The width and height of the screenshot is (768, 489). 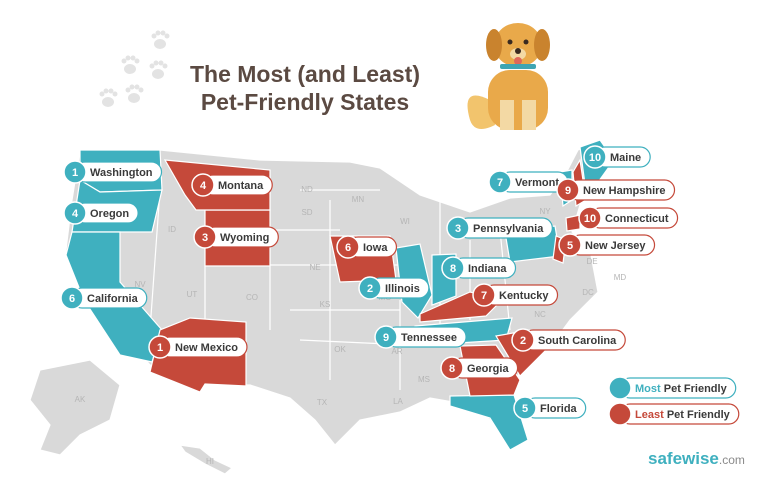 I want to click on logo: safewise.com, so click(x=696, y=458).